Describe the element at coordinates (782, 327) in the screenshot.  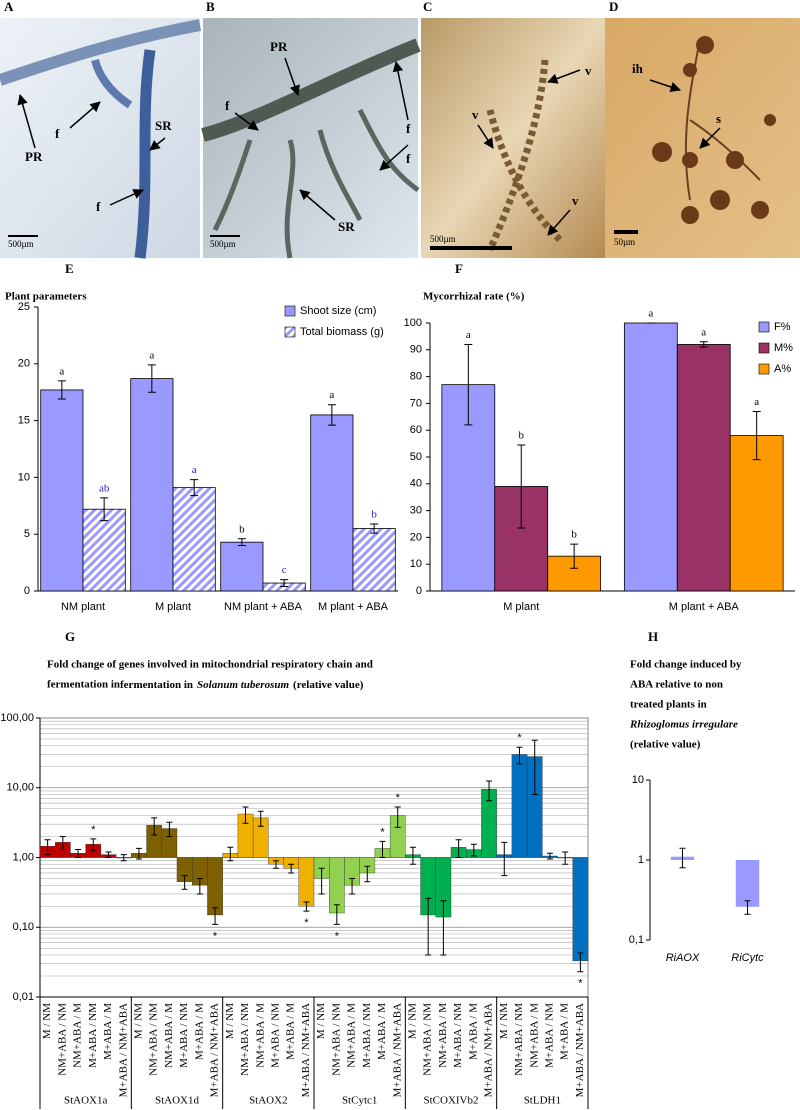
I see `legend-label: F%` at that location.